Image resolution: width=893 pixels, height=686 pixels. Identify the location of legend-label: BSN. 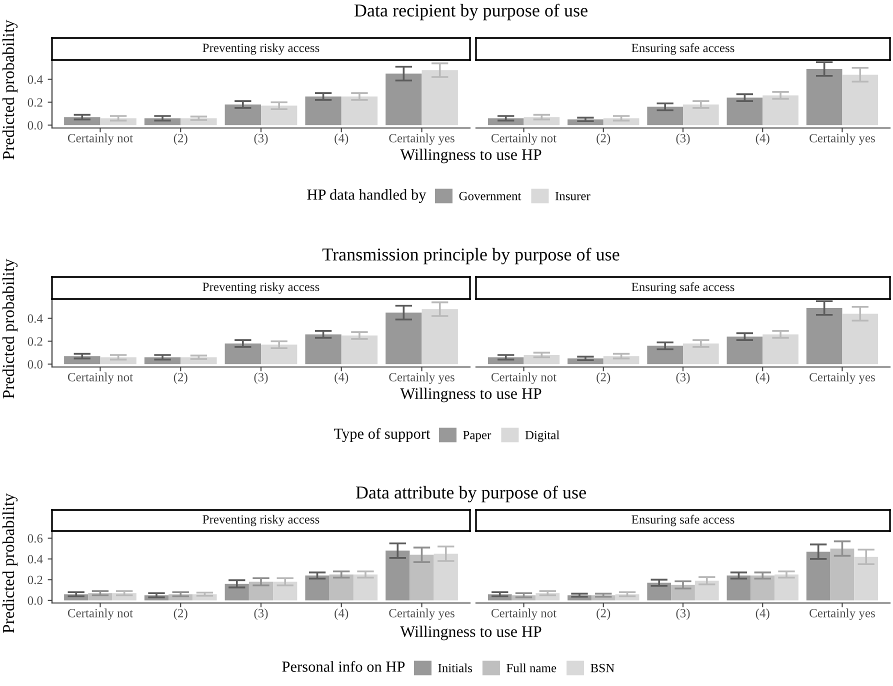
(602, 668).